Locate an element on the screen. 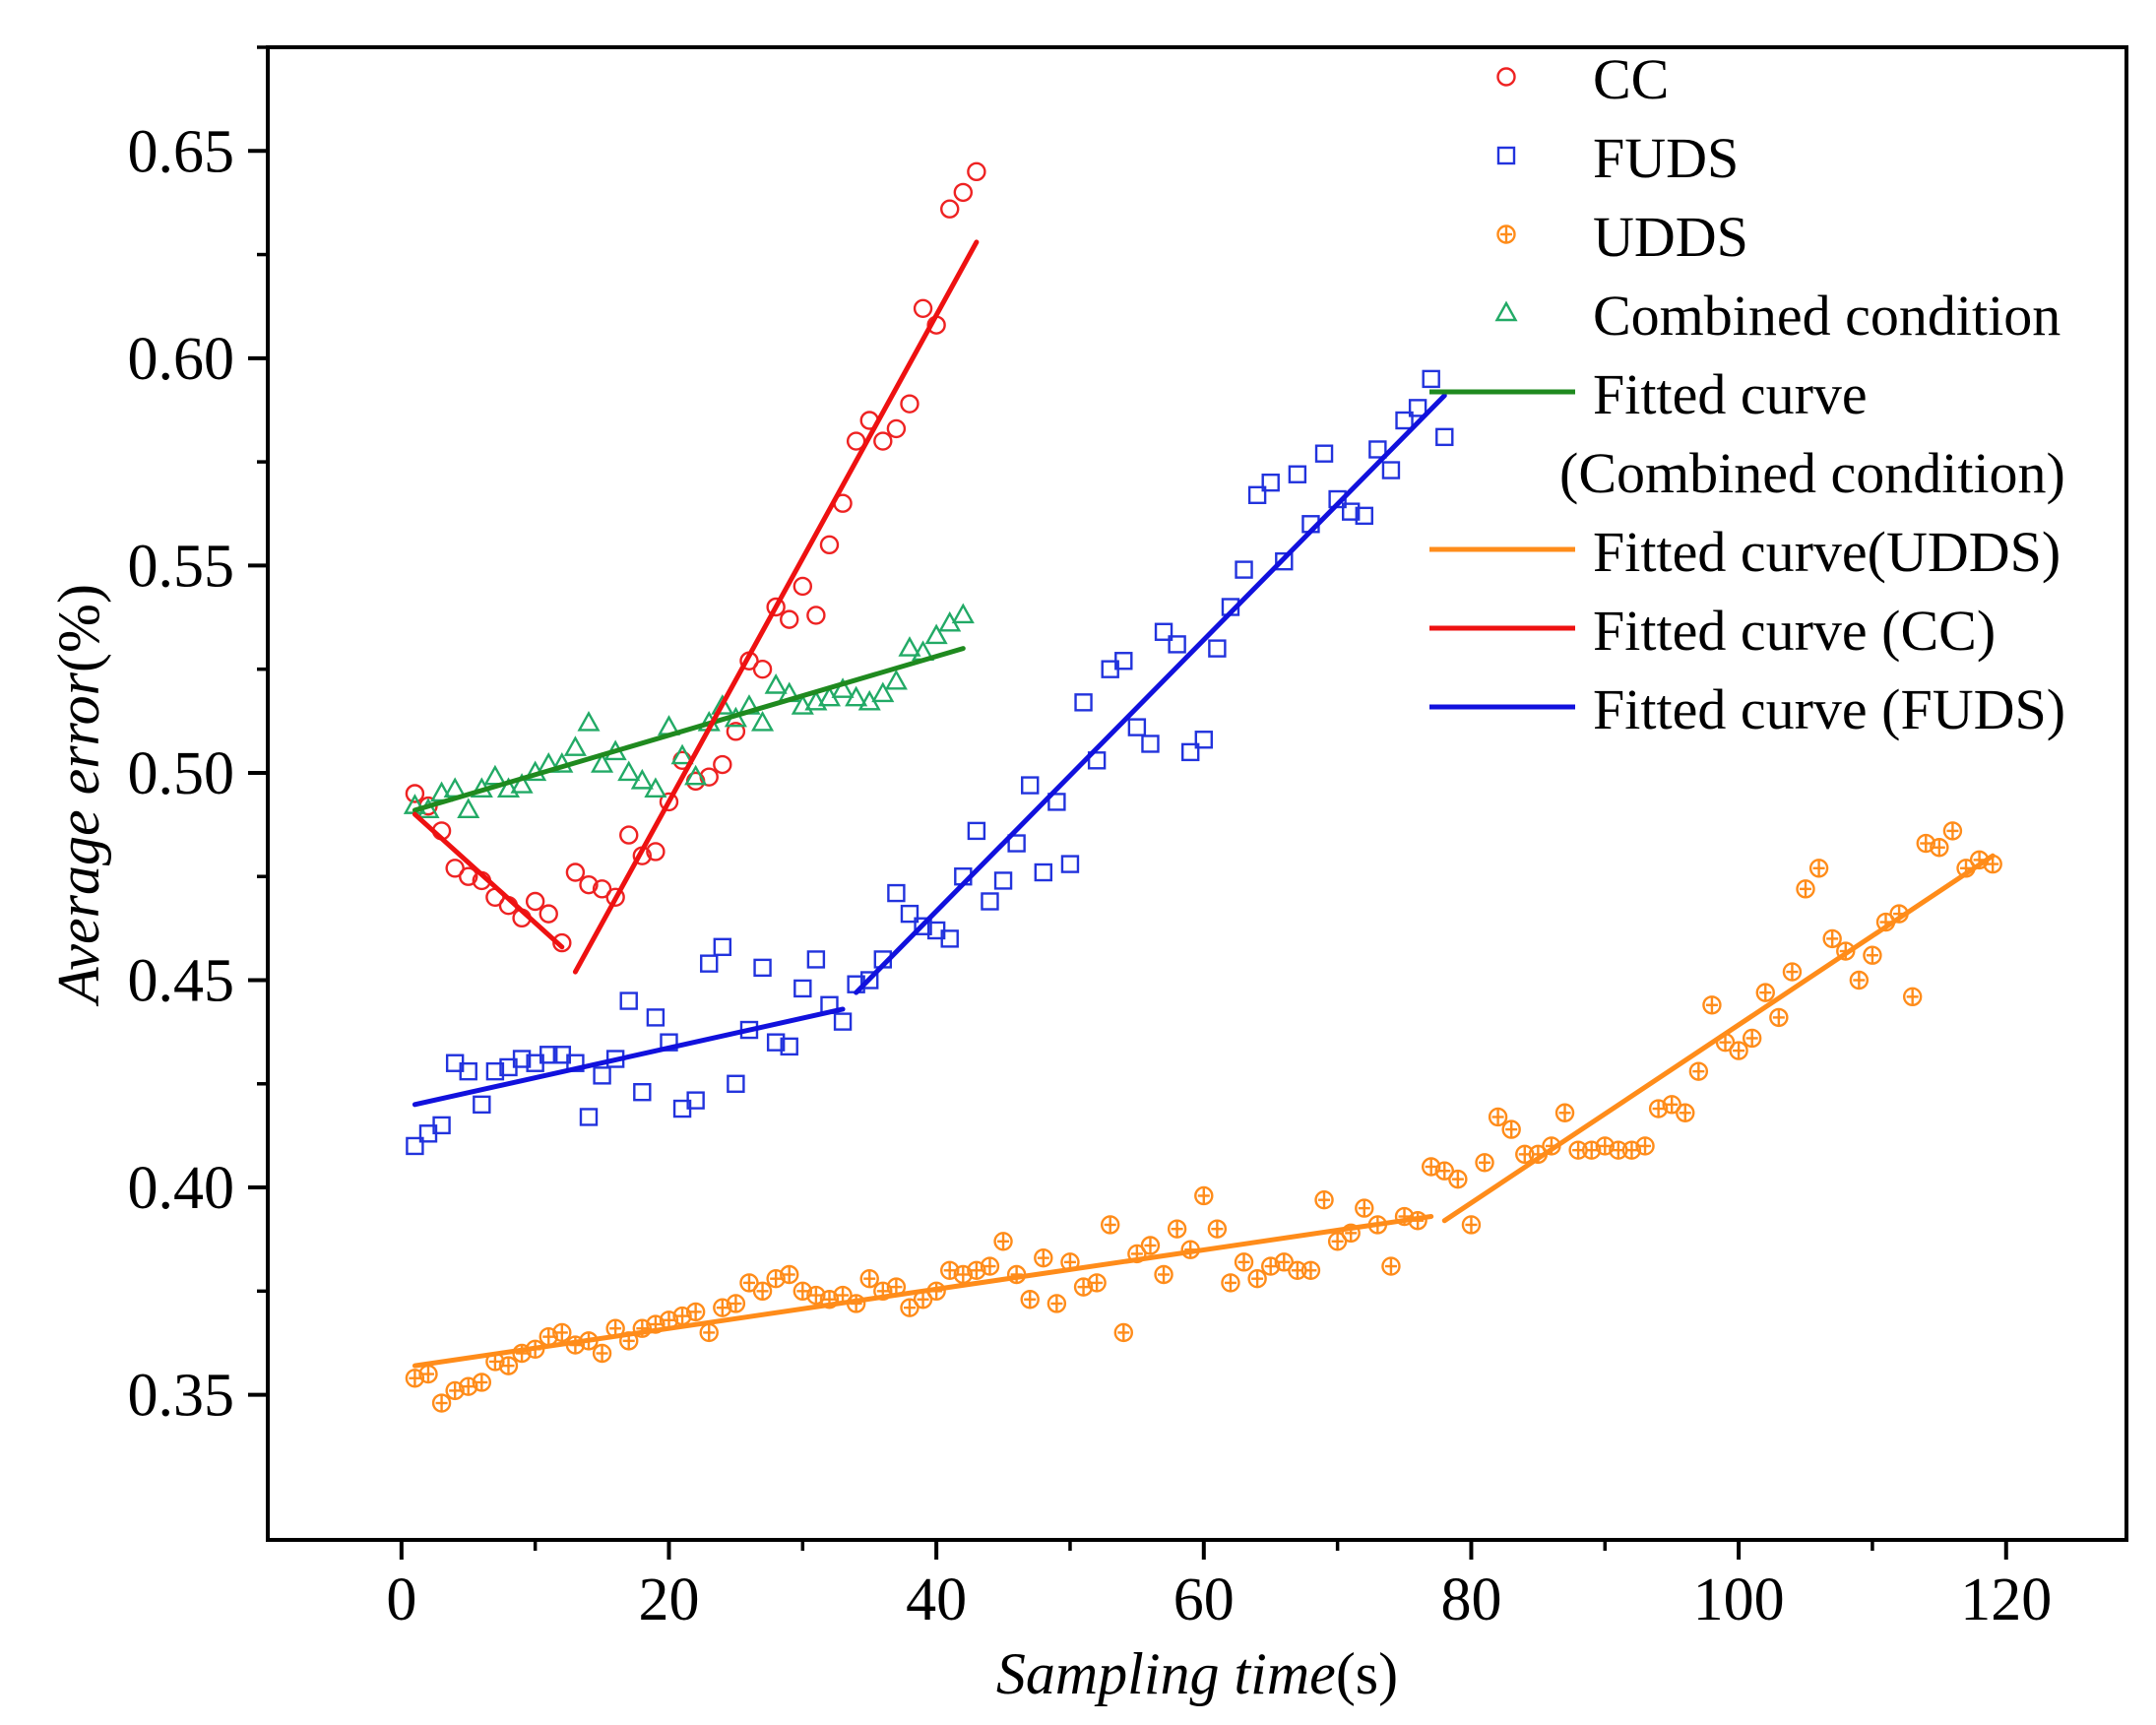  y-tick-label: 0.60 is located at coordinates (182, 359).